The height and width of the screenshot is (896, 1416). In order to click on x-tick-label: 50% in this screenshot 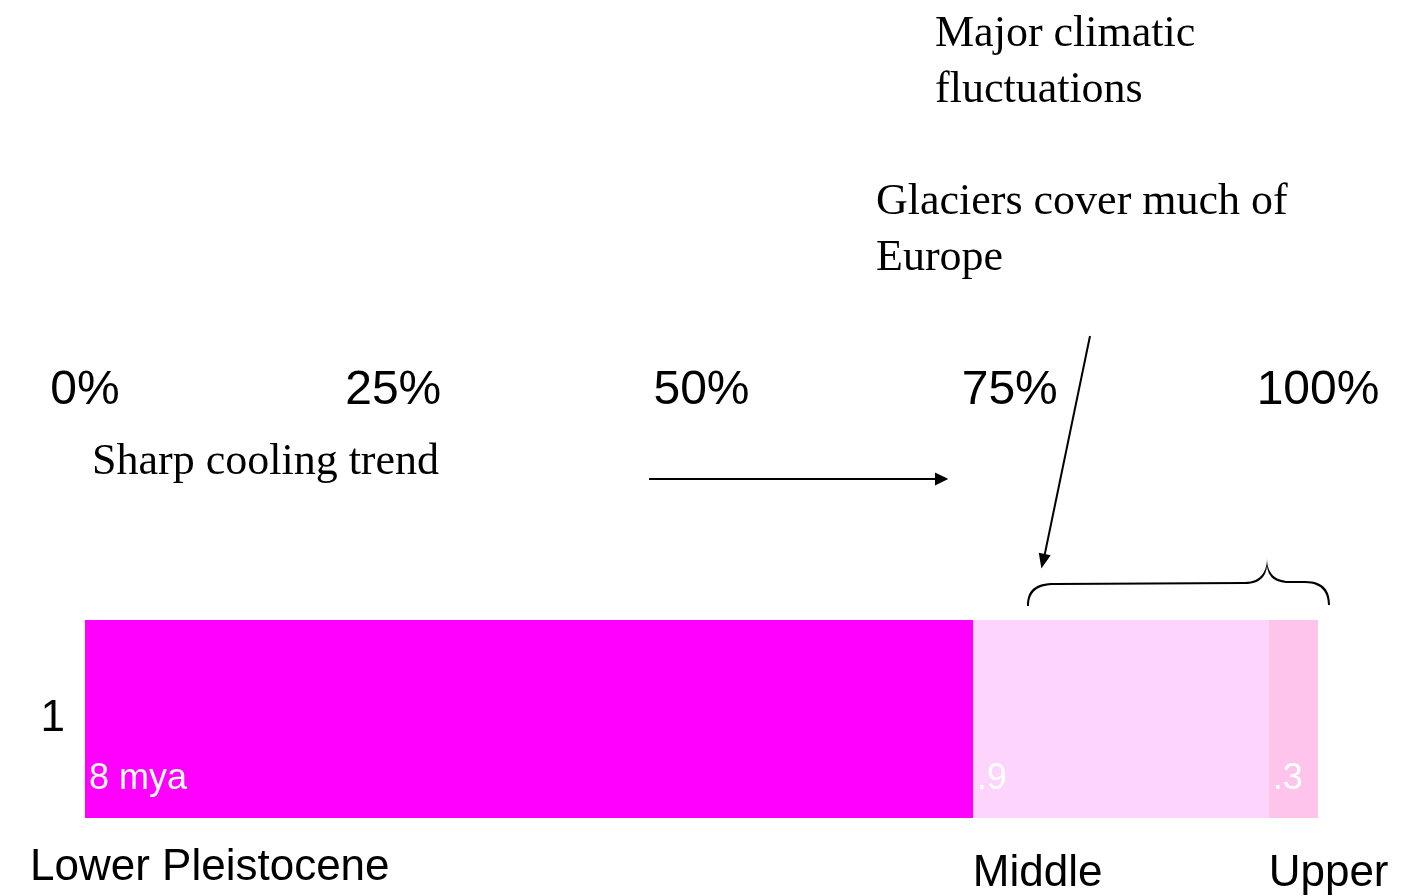, I will do `click(701, 388)`.